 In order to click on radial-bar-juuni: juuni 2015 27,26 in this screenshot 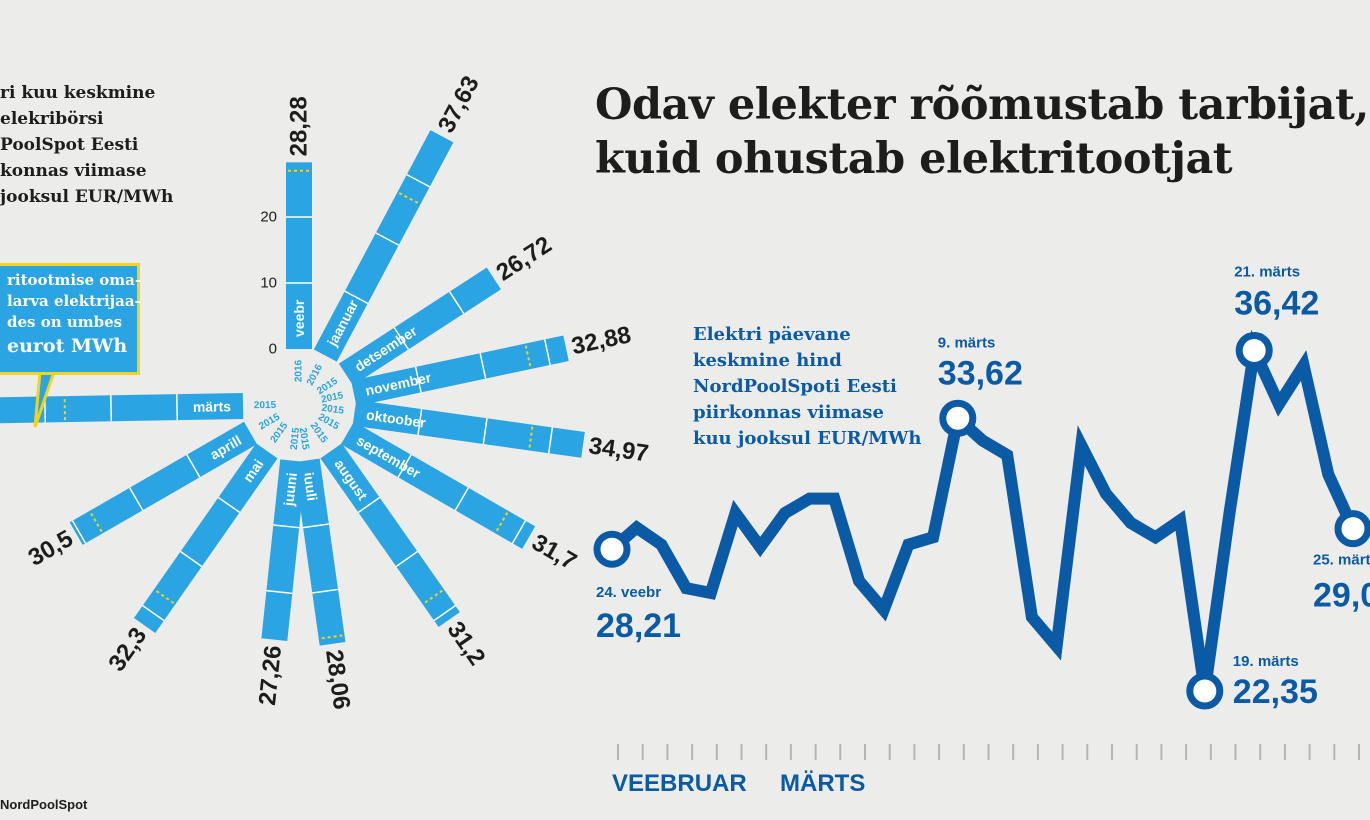, I will do `click(280, 567)`.